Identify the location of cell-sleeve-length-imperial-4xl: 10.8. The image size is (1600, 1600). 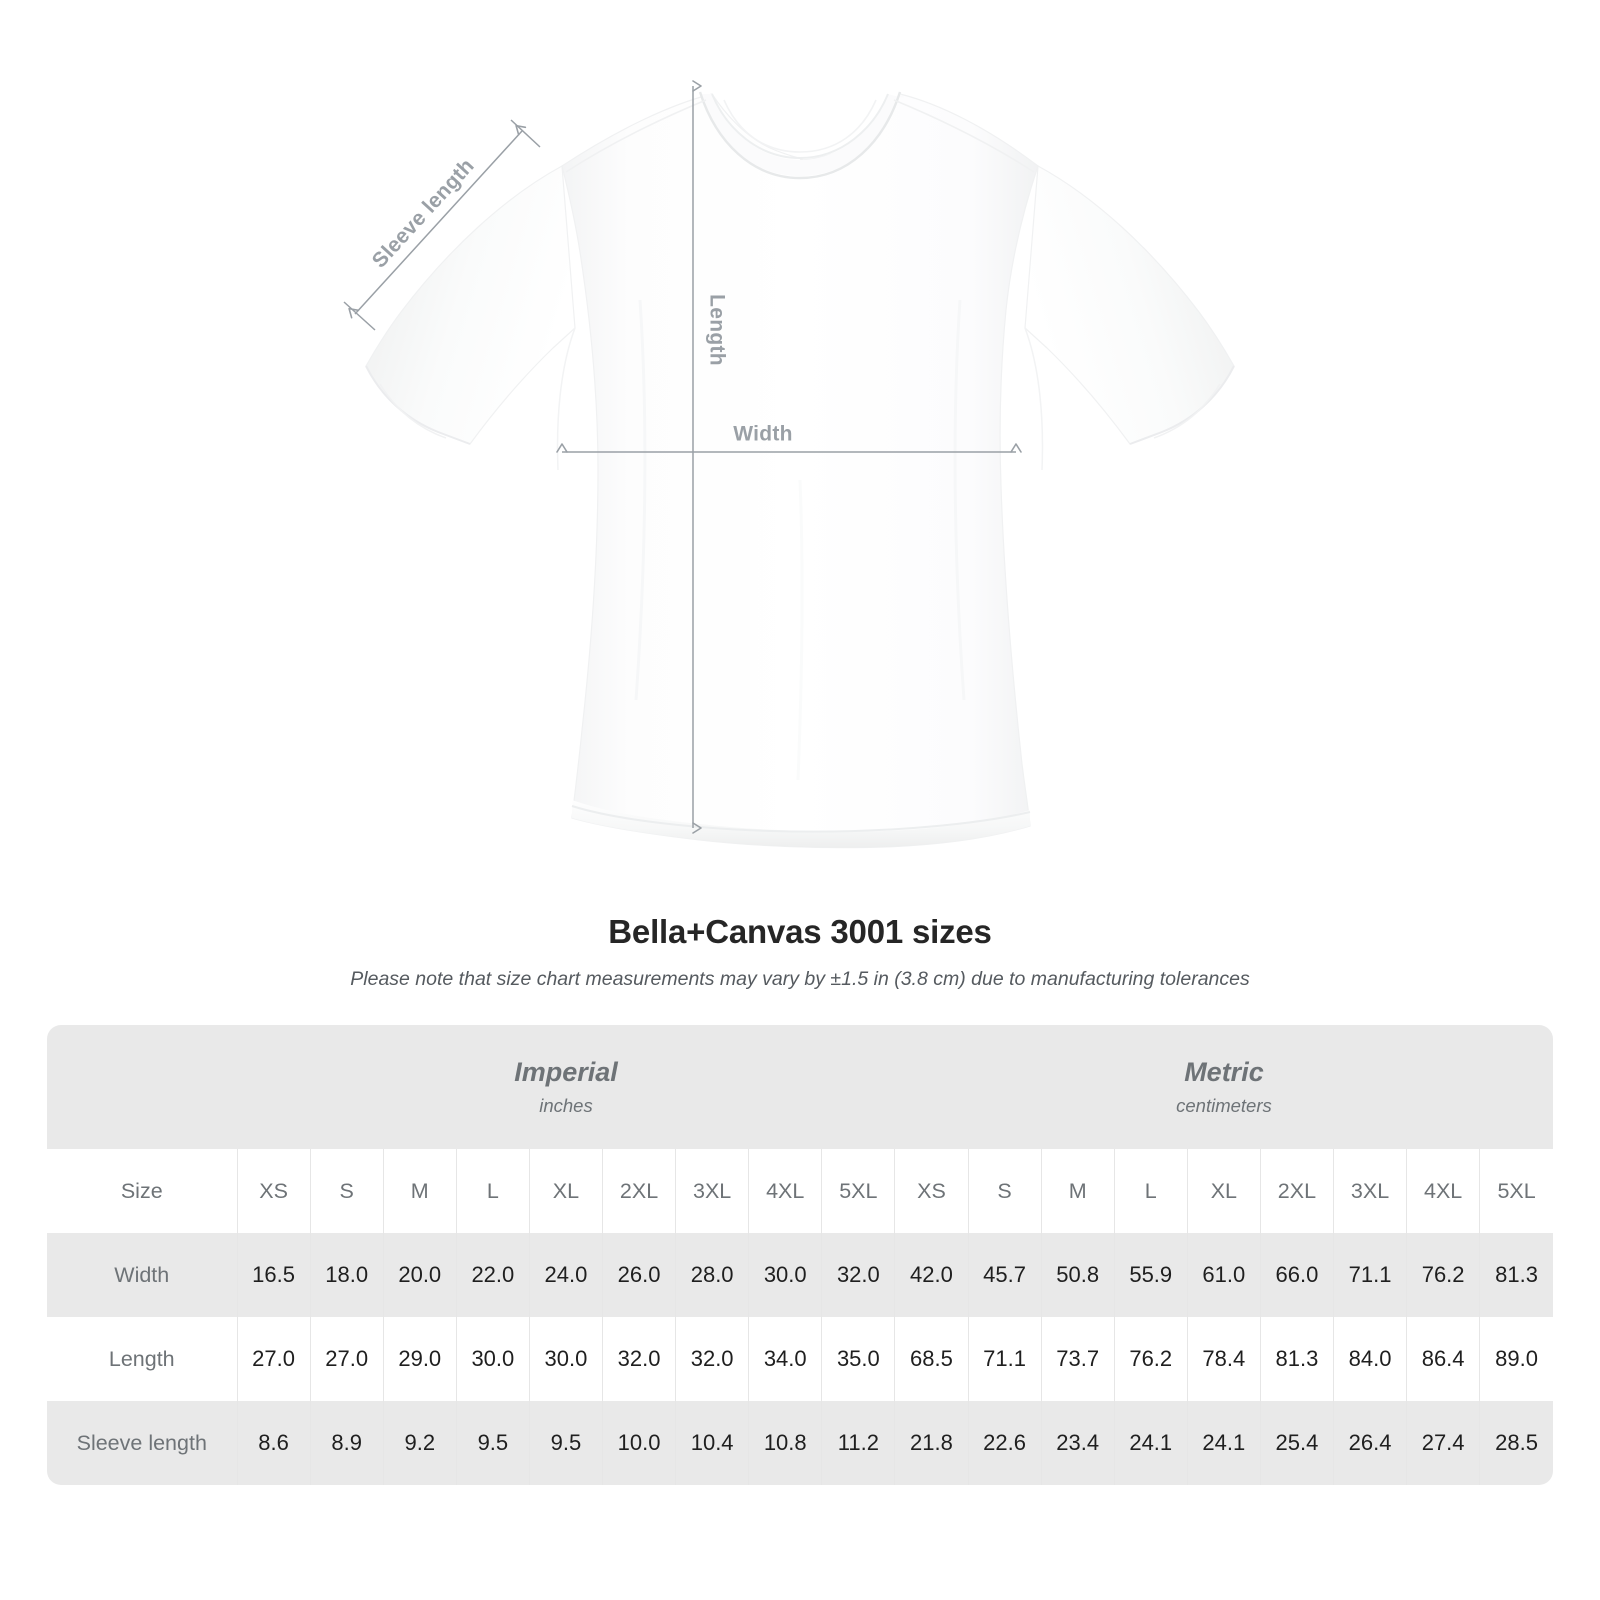
(785, 1443).